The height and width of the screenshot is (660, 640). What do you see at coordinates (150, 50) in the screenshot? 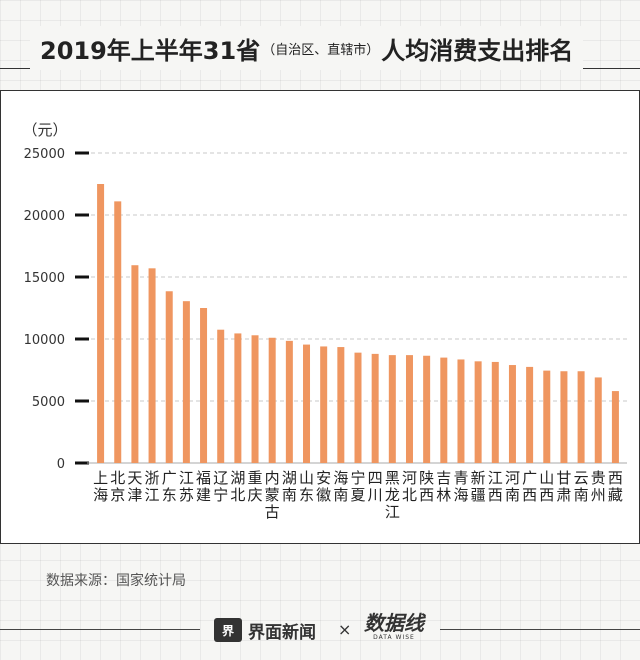
I see `title-main: 2019年上半年31省` at bounding box center [150, 50].